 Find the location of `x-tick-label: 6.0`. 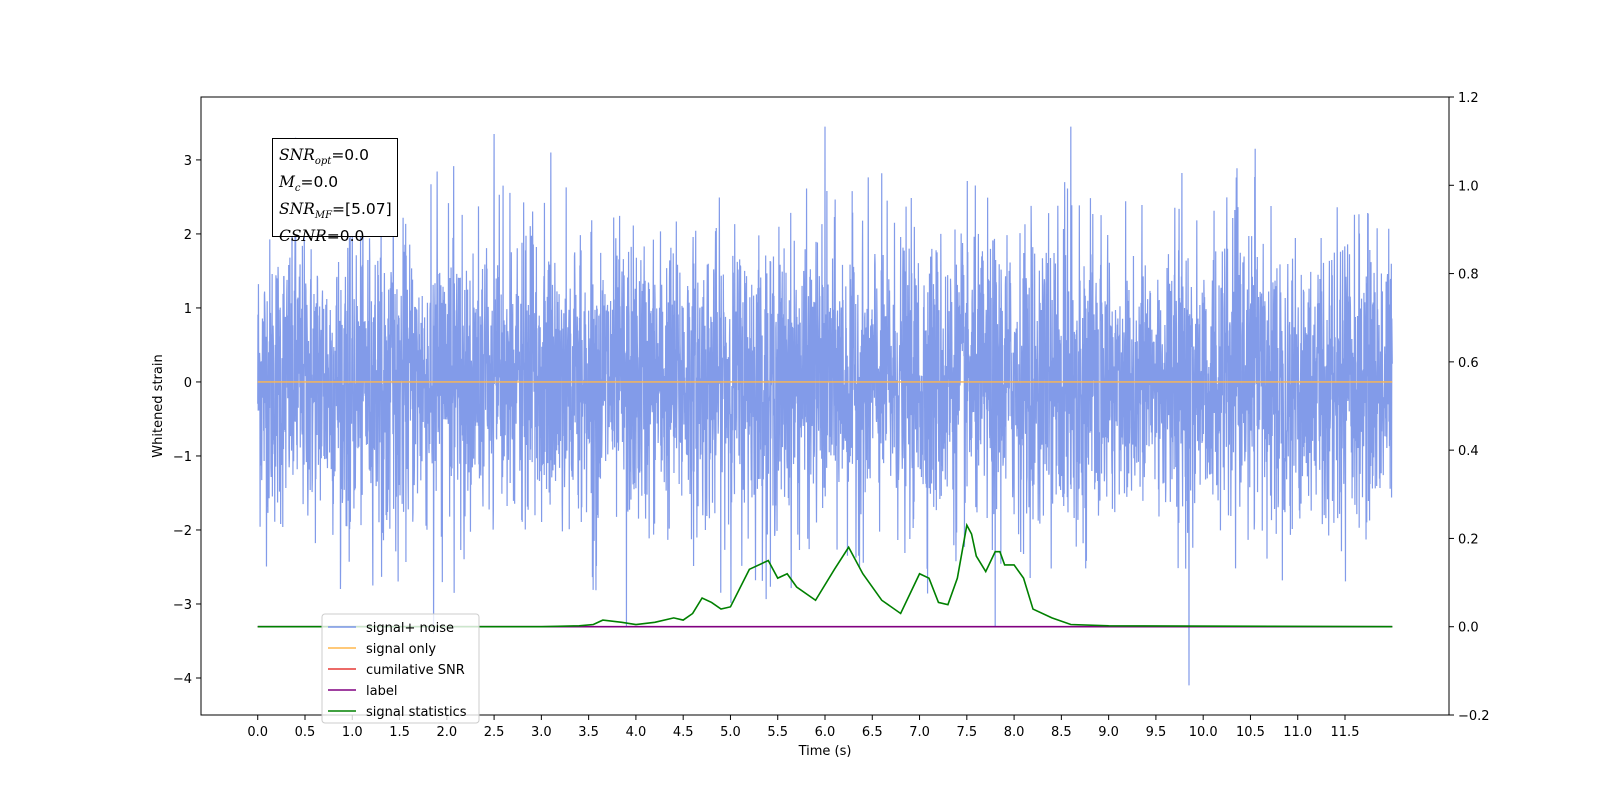

x-tick-label: 6.0 is located at coordinates (825, 732).